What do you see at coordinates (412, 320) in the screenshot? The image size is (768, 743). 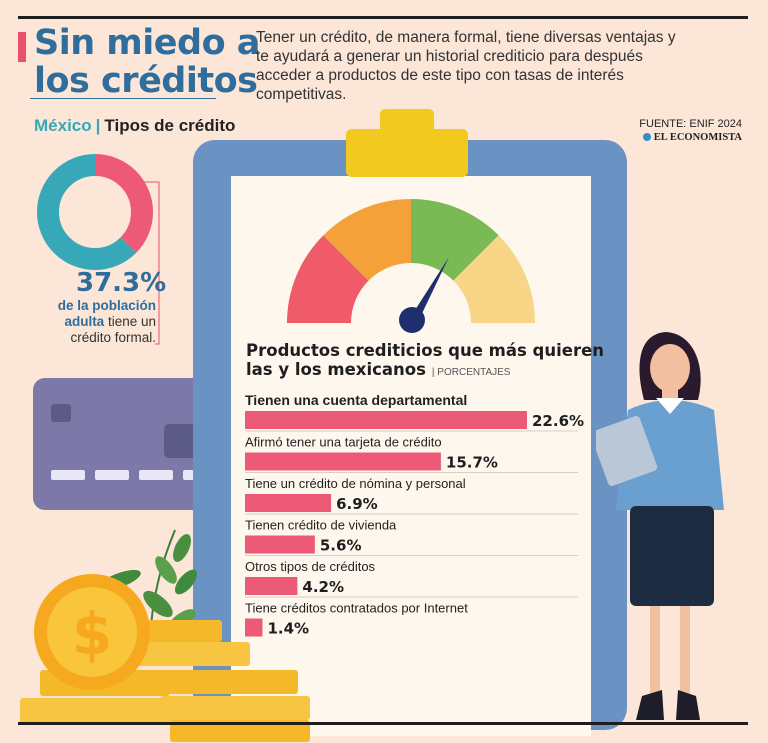 I see `gauge-hub` at bounding box center [412, 320].